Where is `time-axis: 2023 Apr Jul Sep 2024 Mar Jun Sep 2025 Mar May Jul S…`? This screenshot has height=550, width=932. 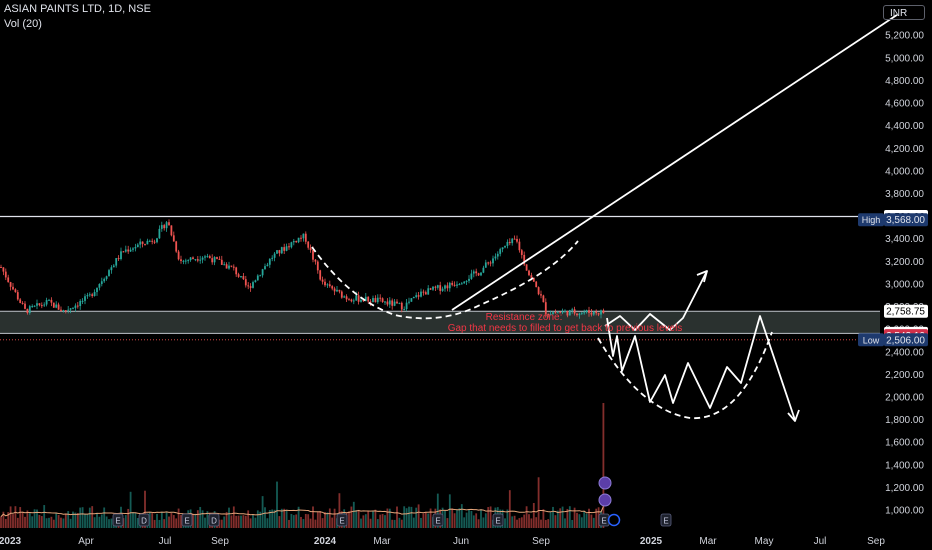 time-axis: 2023 Apr Jul Sep 2024 Mar Jun Sep 2025 Mar May Jul S… is located at coordinates (442, 541).